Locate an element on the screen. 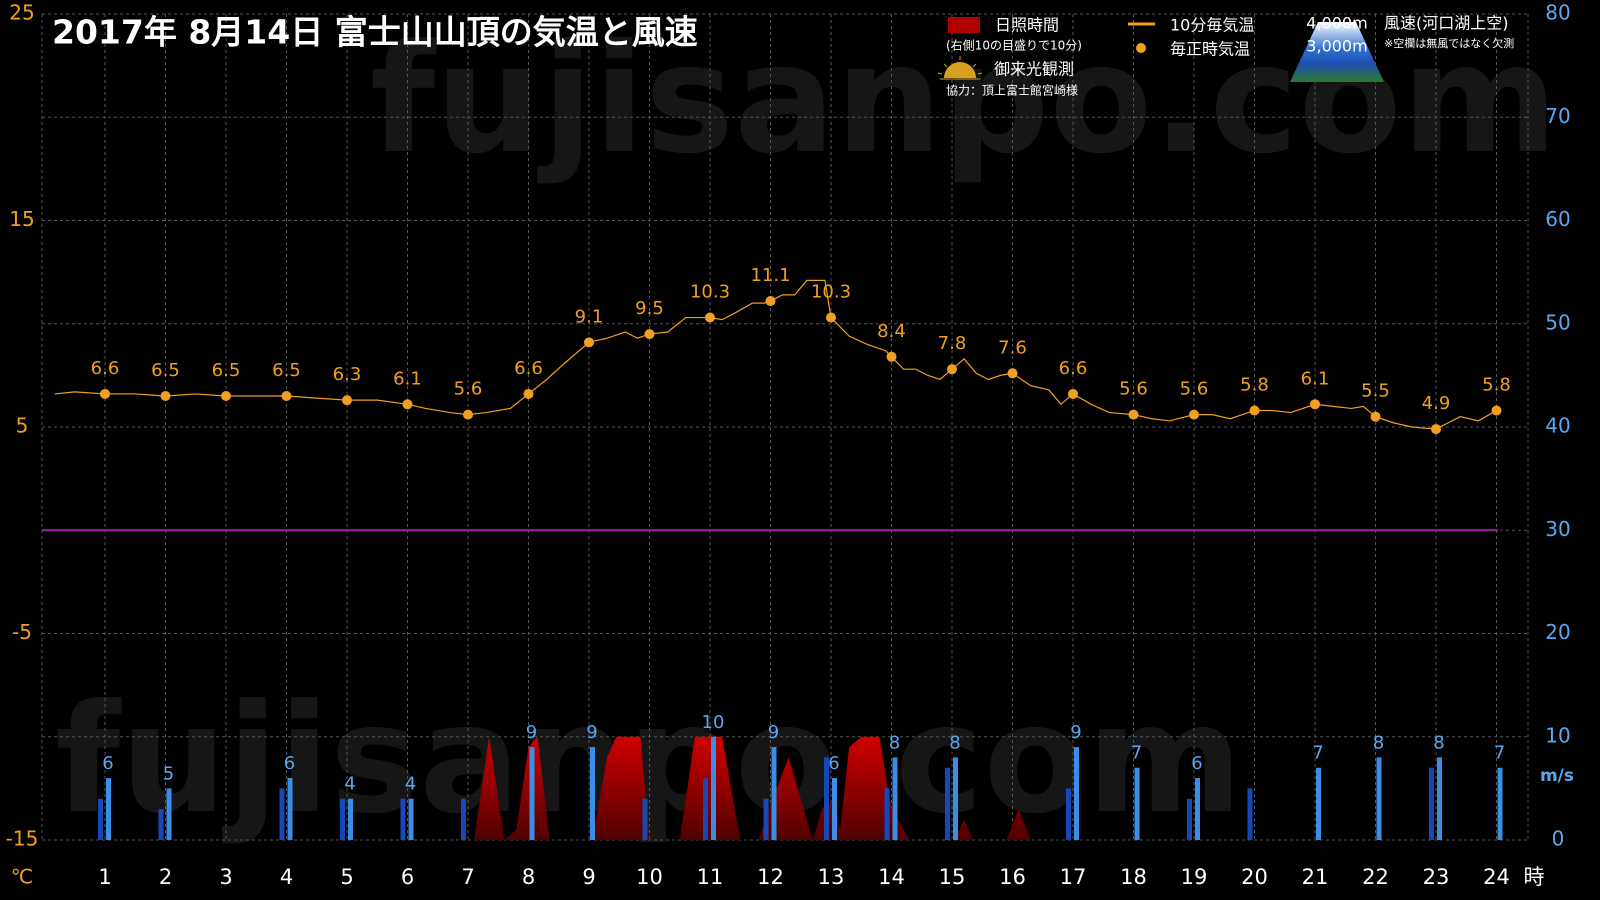  x-tick-label: 20 is located at coordinates (1254, 877).